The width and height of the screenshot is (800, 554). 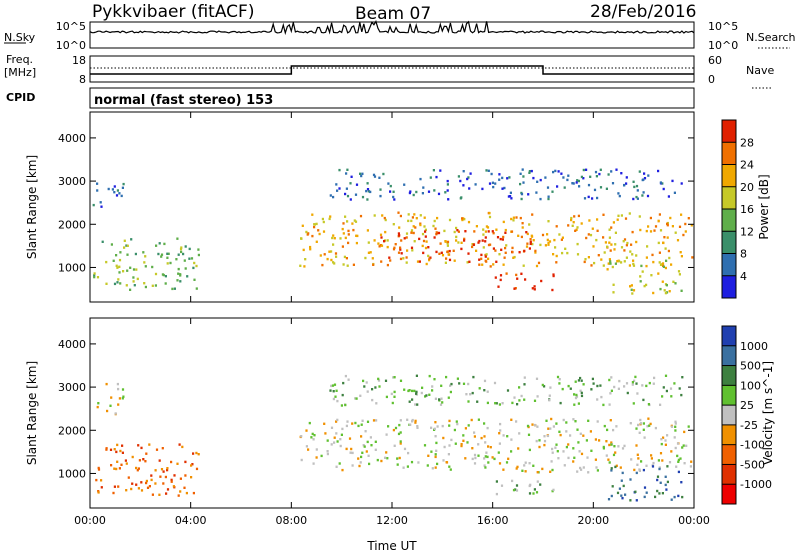 What do you see at coordinates (756, 484) in the screenshot?
I see `colorbar-tick-label: -1000` at bounding box center [756, 484].